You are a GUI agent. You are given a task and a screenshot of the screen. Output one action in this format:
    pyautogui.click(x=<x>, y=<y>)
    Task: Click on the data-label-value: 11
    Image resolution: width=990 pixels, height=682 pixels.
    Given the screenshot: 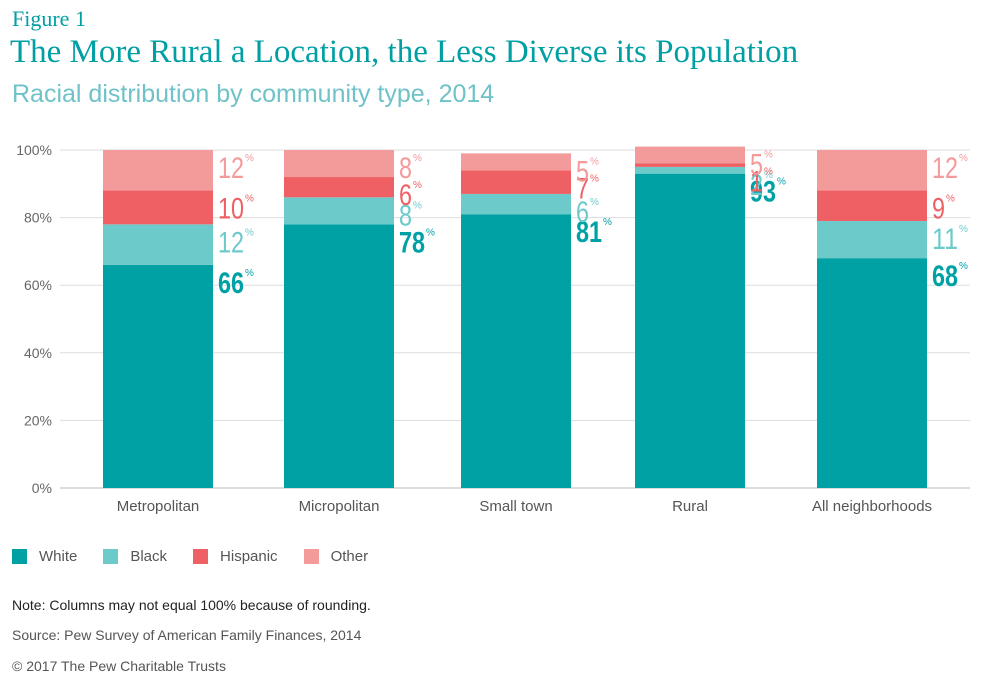 What is the action you would take?
    pyautogui.click(x=945, y=239)
    